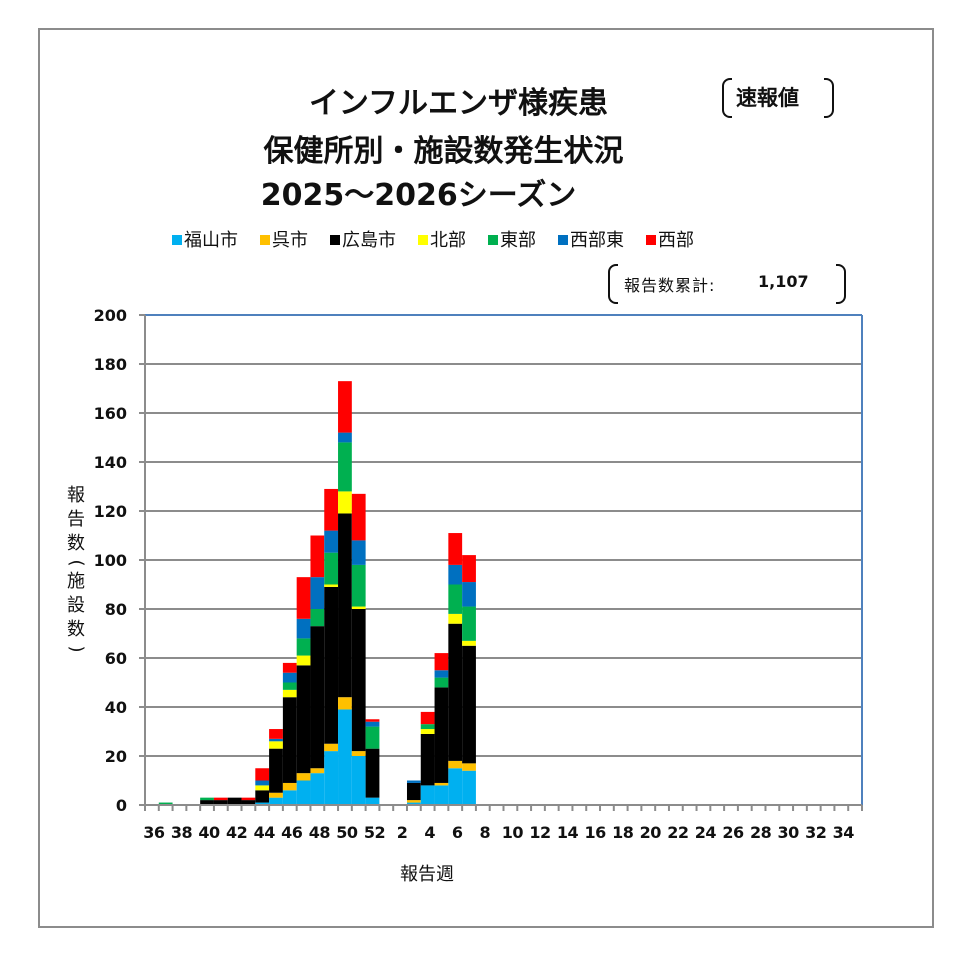  What do you see at coordinates (110, 413) in the screenshot?
I see `y-tick-label: 160` at bounding box center [110, 413].